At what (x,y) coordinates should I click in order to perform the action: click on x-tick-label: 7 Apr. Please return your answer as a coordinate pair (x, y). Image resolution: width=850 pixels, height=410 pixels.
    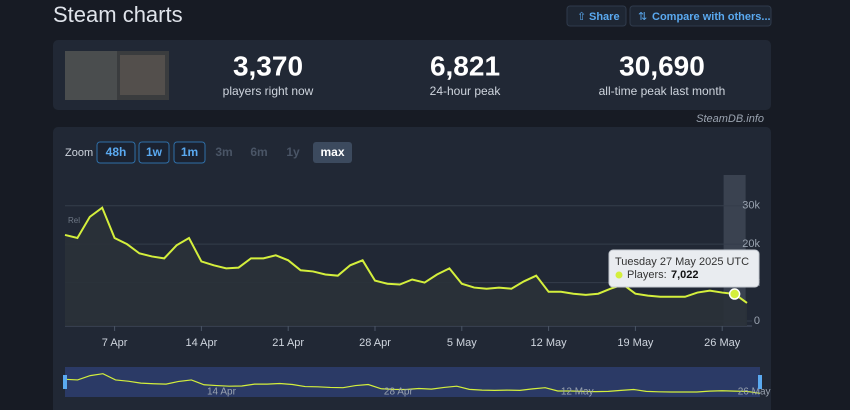
    Looking at the image, I should click on (115, 343).